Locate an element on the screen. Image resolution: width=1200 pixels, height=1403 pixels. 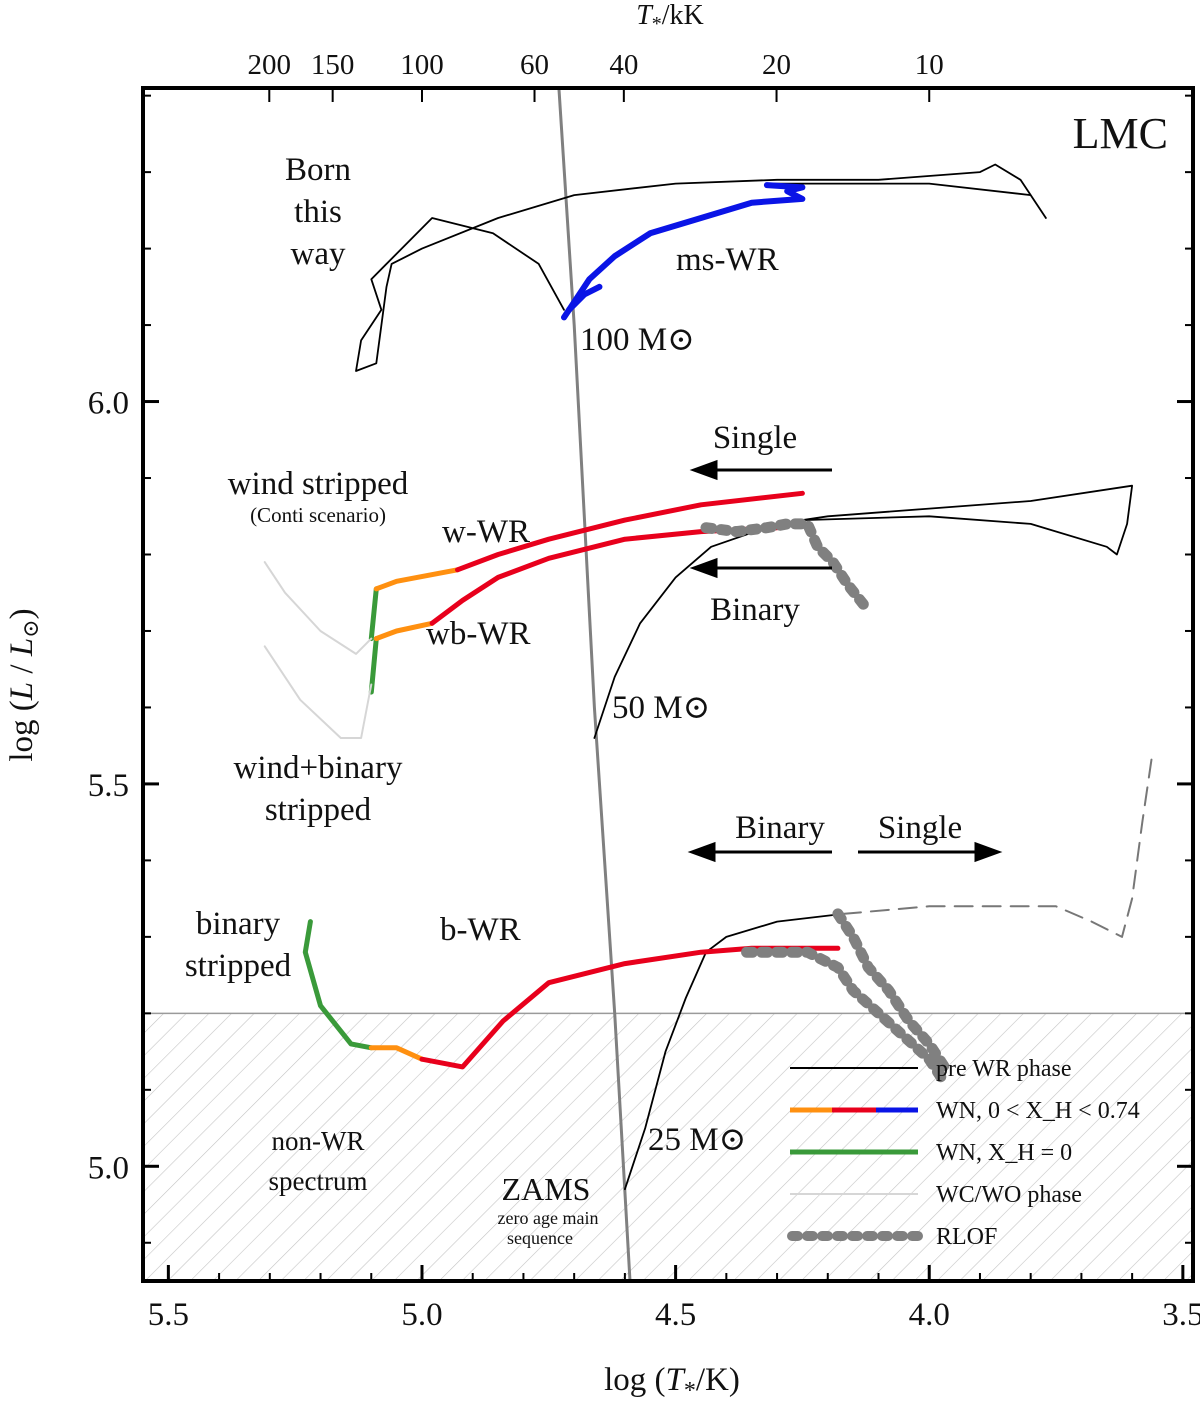
y-tick-label: 5.0 is located at coordinates (108, 1168).